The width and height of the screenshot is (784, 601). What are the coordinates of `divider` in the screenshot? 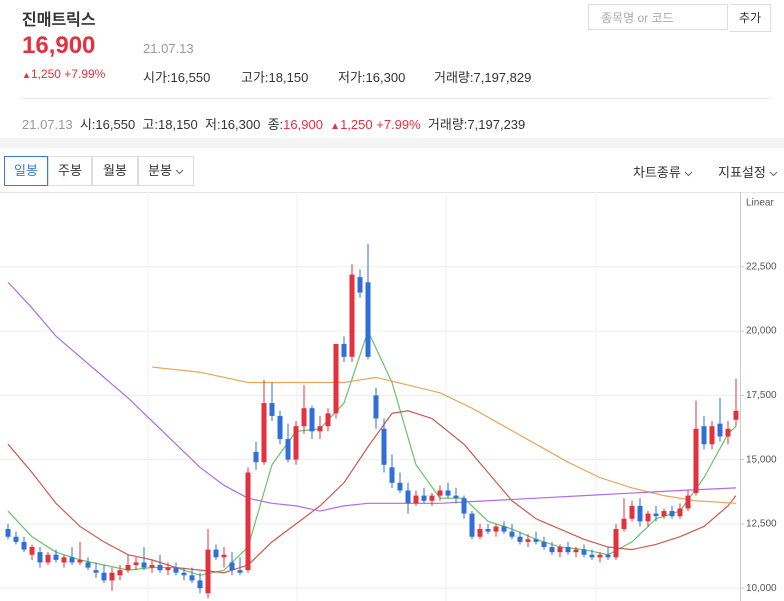 It's located at (396, 98).